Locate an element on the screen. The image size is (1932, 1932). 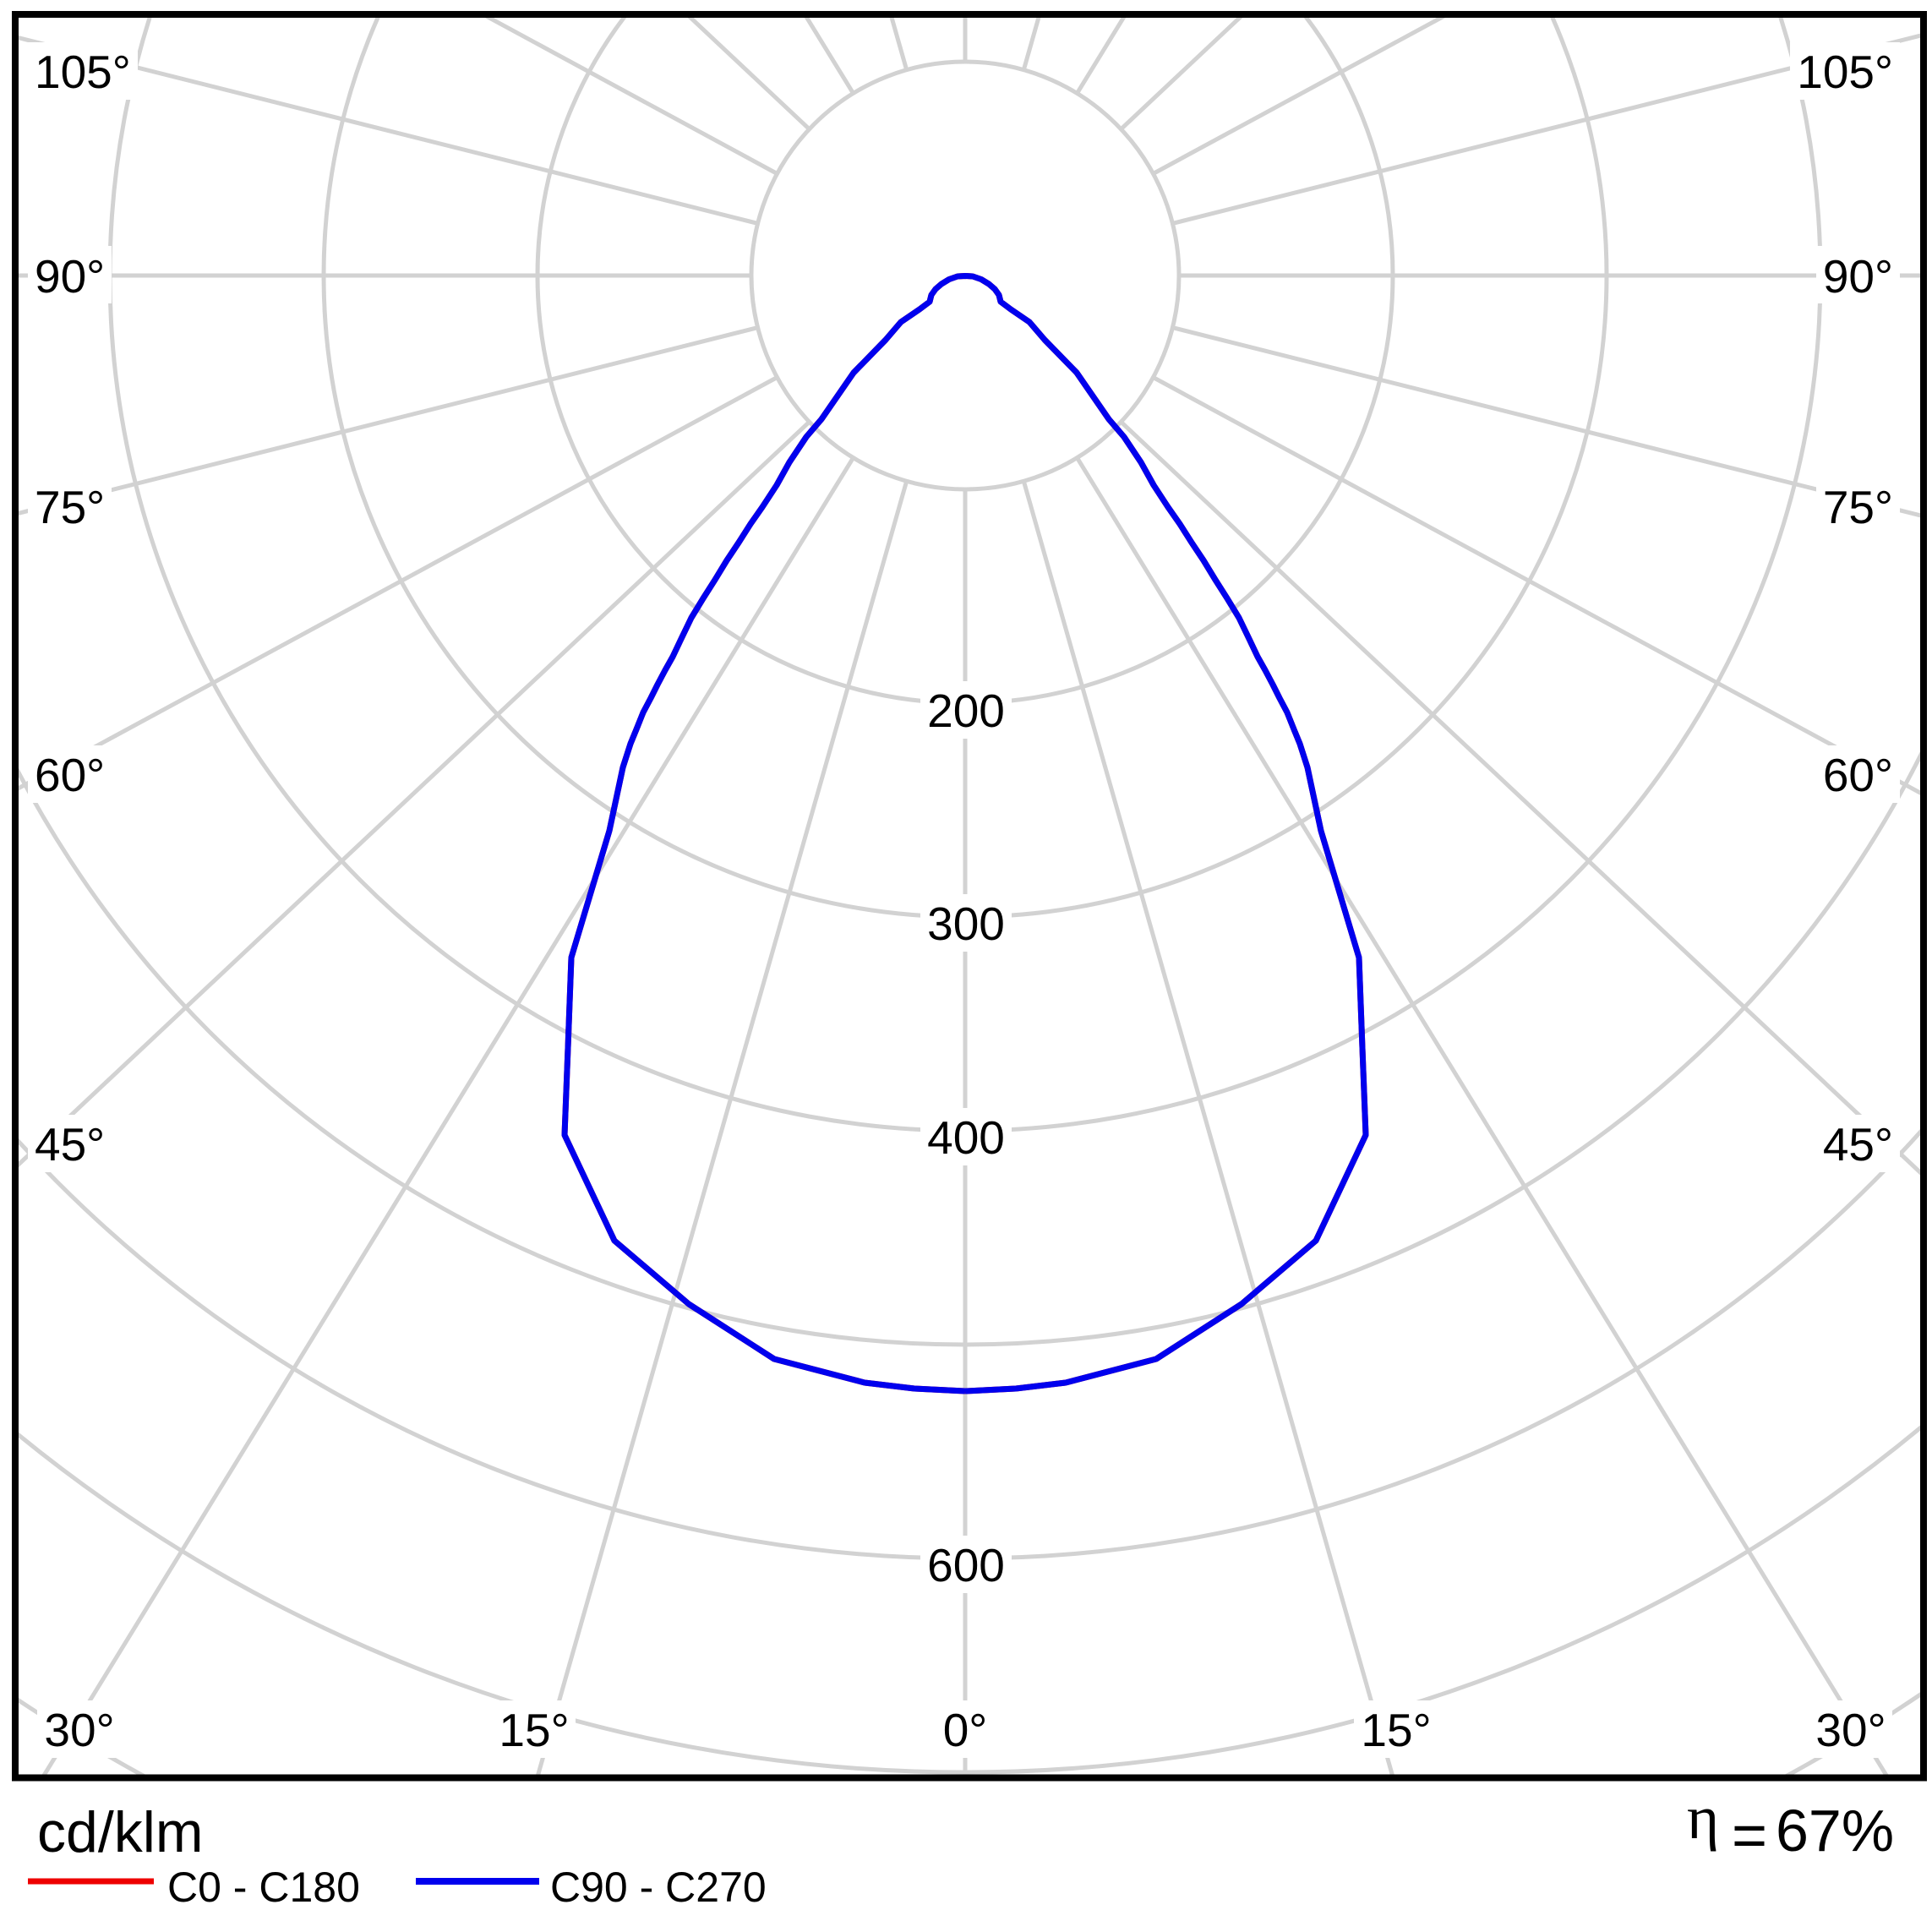
svg-text: C0 - C180 is located at coordinates (263, 1887).